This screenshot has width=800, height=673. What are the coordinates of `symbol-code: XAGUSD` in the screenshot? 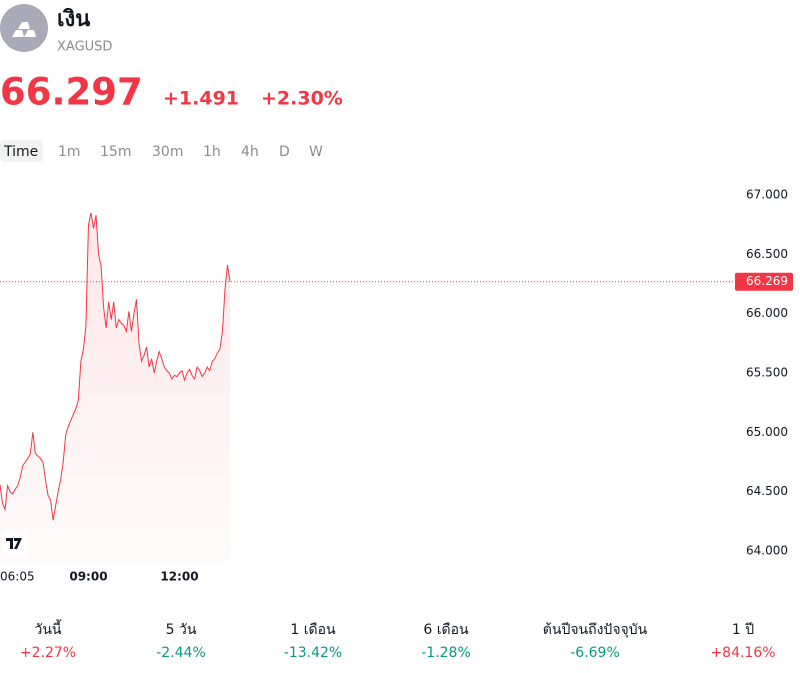 It's located at (84, 47).